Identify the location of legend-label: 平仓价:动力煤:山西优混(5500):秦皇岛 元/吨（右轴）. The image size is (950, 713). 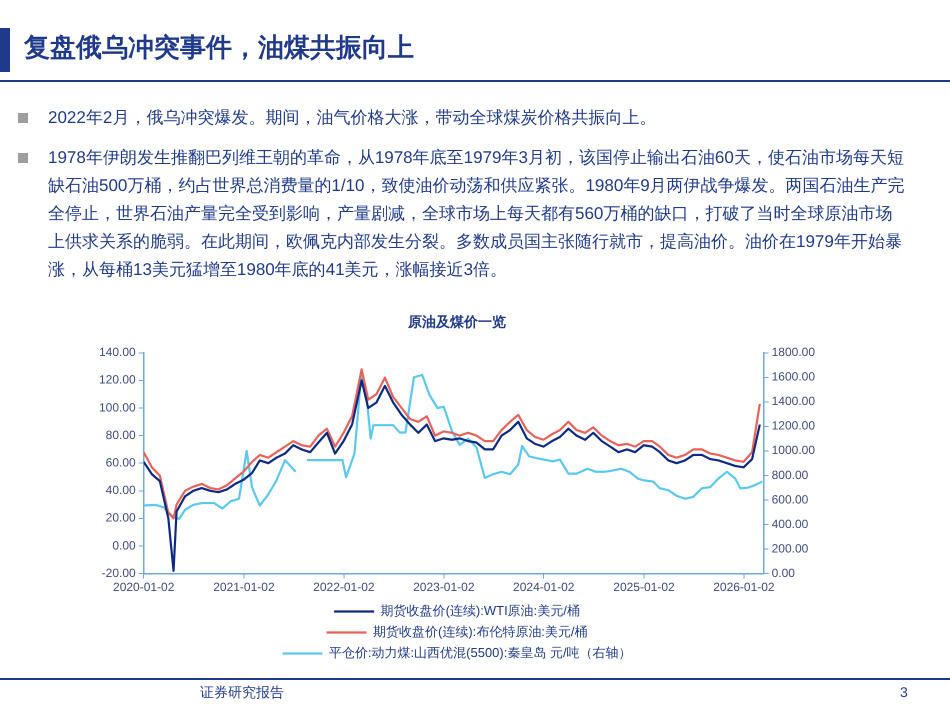
(480, 652).